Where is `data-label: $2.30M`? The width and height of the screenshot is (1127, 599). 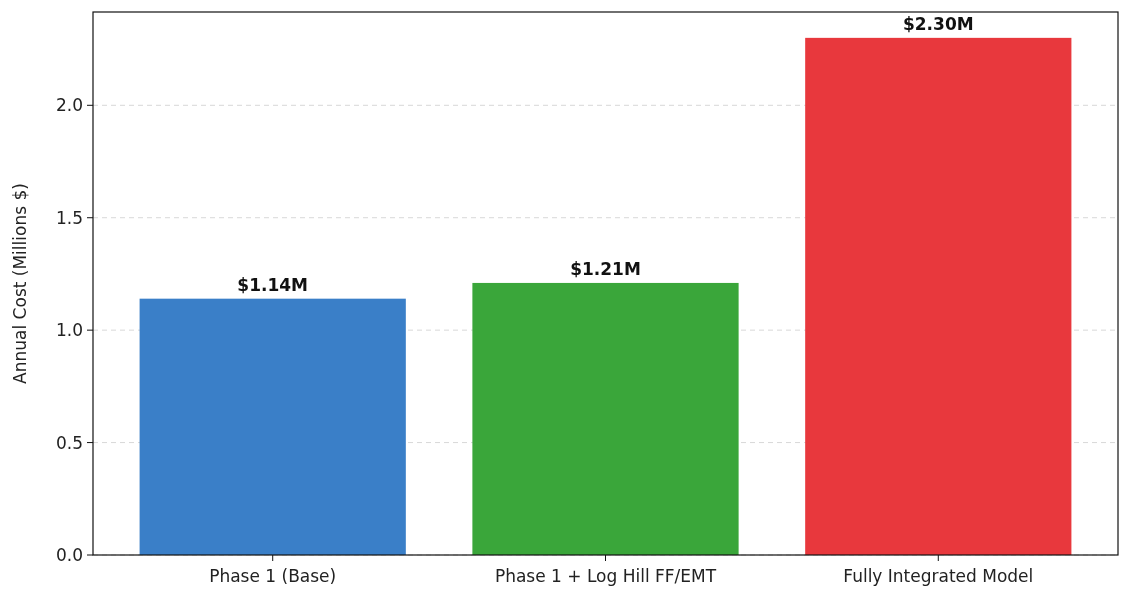
data-label: $2.30M is located at coordinates (938, 23).